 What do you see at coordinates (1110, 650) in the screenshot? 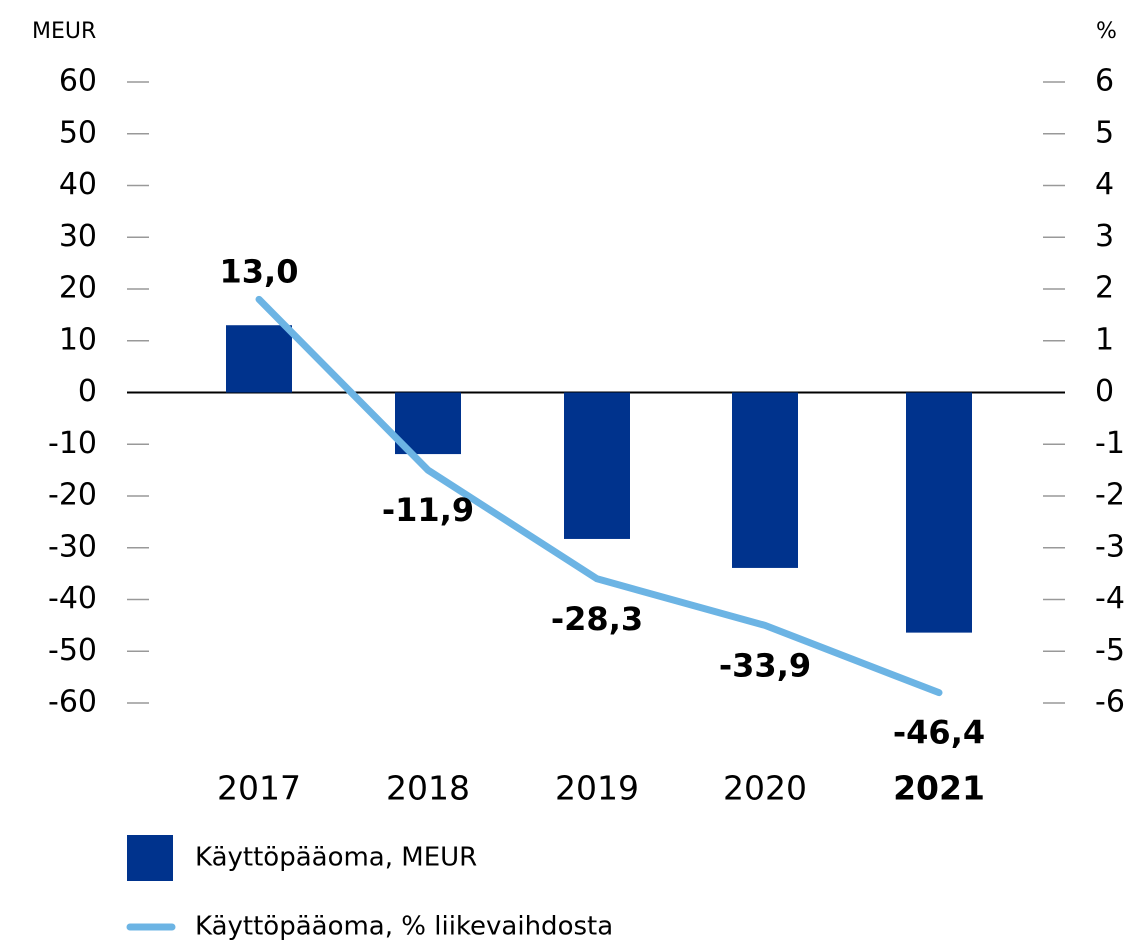
I see `y2-tick-label: -5` at bounding box center [1110, 650].